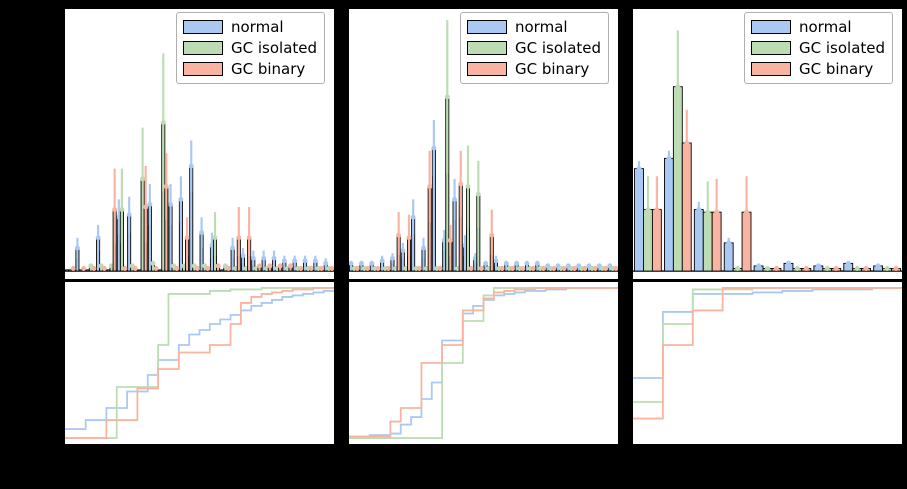 The width and height of the screenshot is (907, 489). Describe the element at coordinates (767, 353) in the screenshot. I see `panel-3-cumulative-plot` at that location.